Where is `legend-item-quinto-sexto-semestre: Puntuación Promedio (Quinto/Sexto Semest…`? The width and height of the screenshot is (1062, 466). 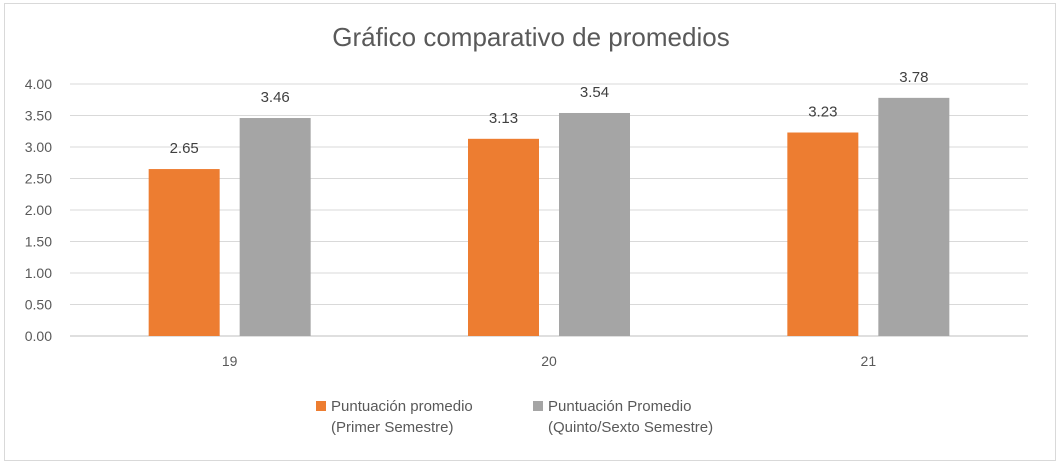 legend-item-quinto-sexto-semestre: Puntuación Promedio (Quinto/Sexto Semest… is located at coordinates (623, 417).